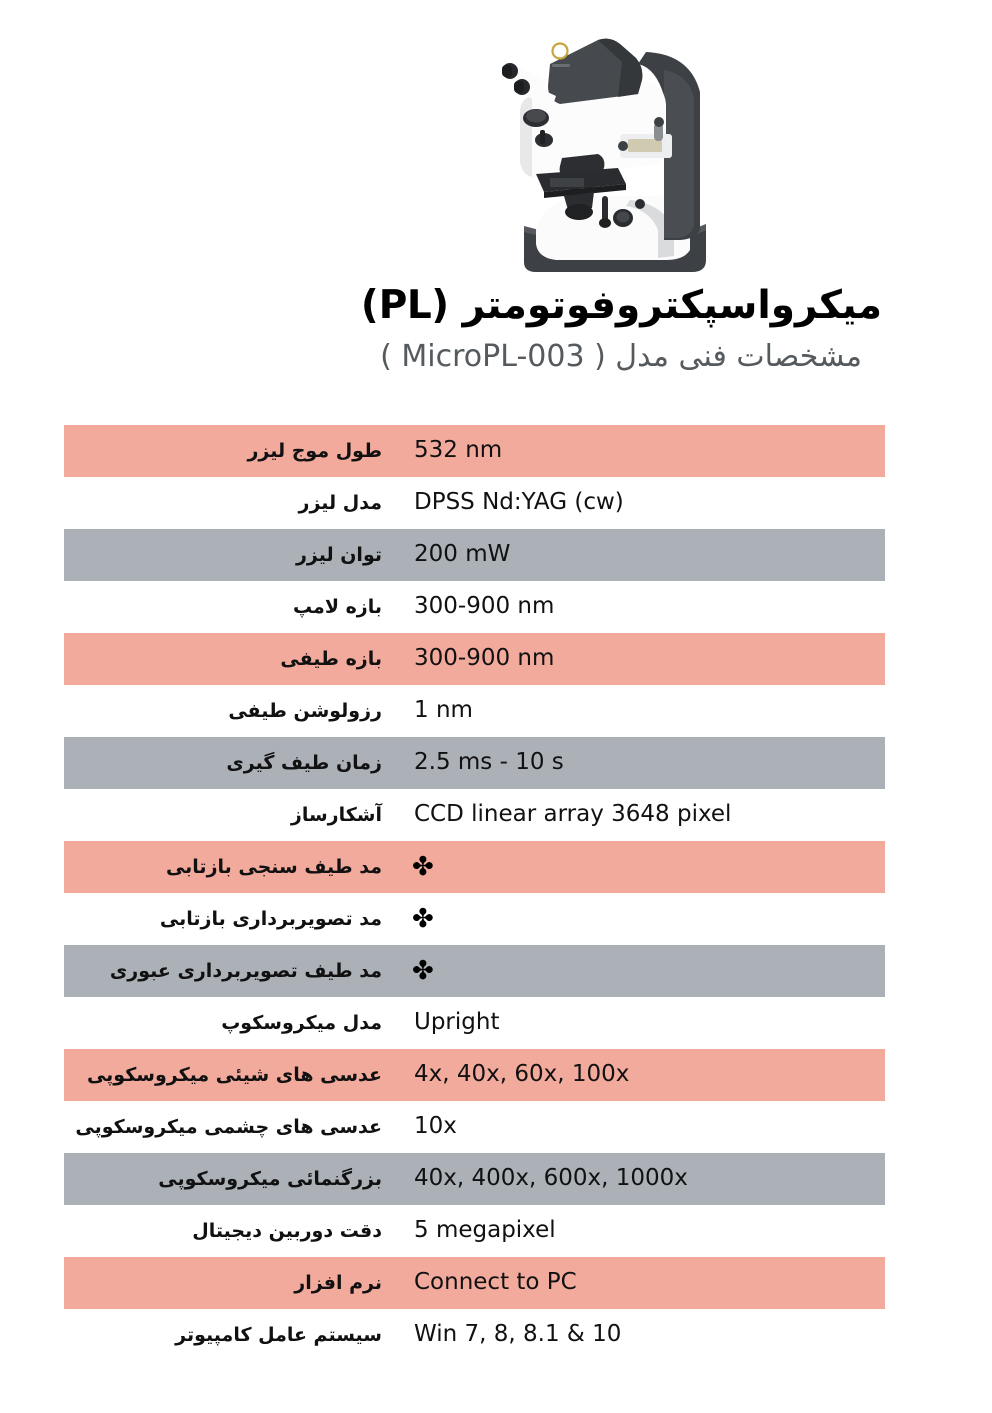 This screenshot has width=992, height=1413. Describe the element at coordinates (458, 450) in the screenshot. I see `spec-value: 532 nm` at that location.